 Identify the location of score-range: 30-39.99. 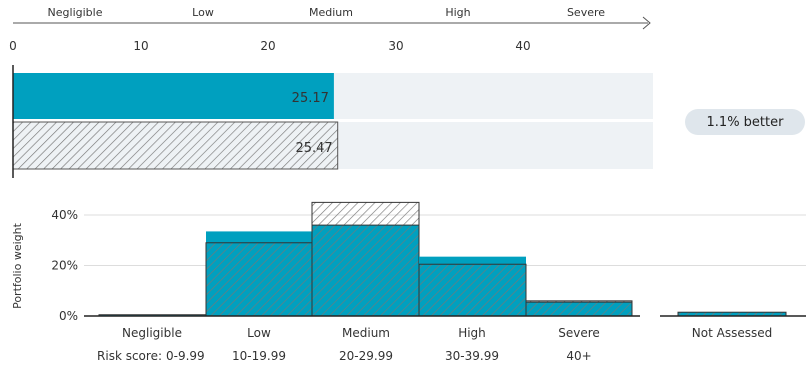
(472, 356).